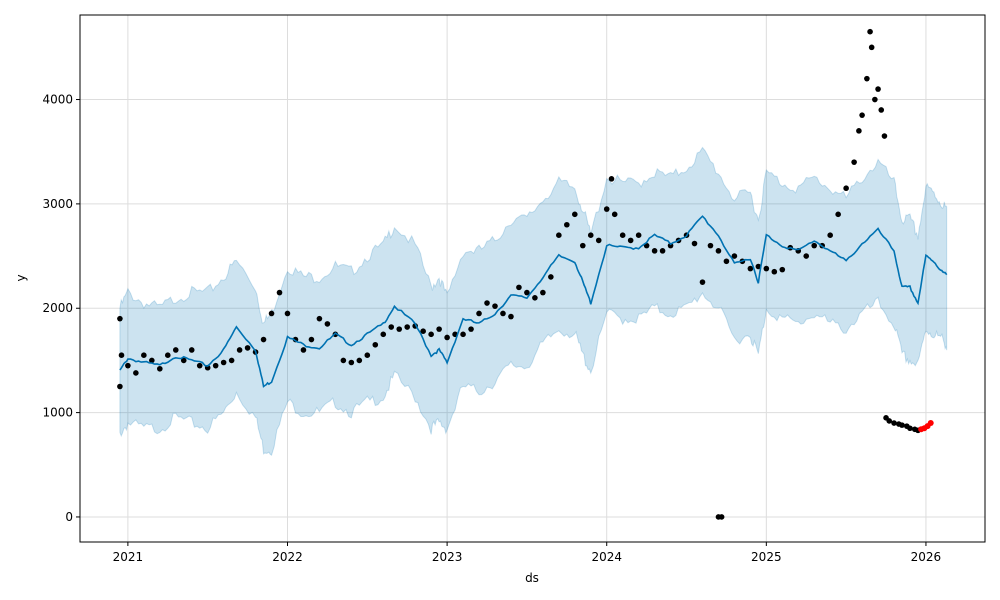 The width and height of the screenshot is (1000, 600). I want to click on y-tick-label: 2000, so click(57, 308).